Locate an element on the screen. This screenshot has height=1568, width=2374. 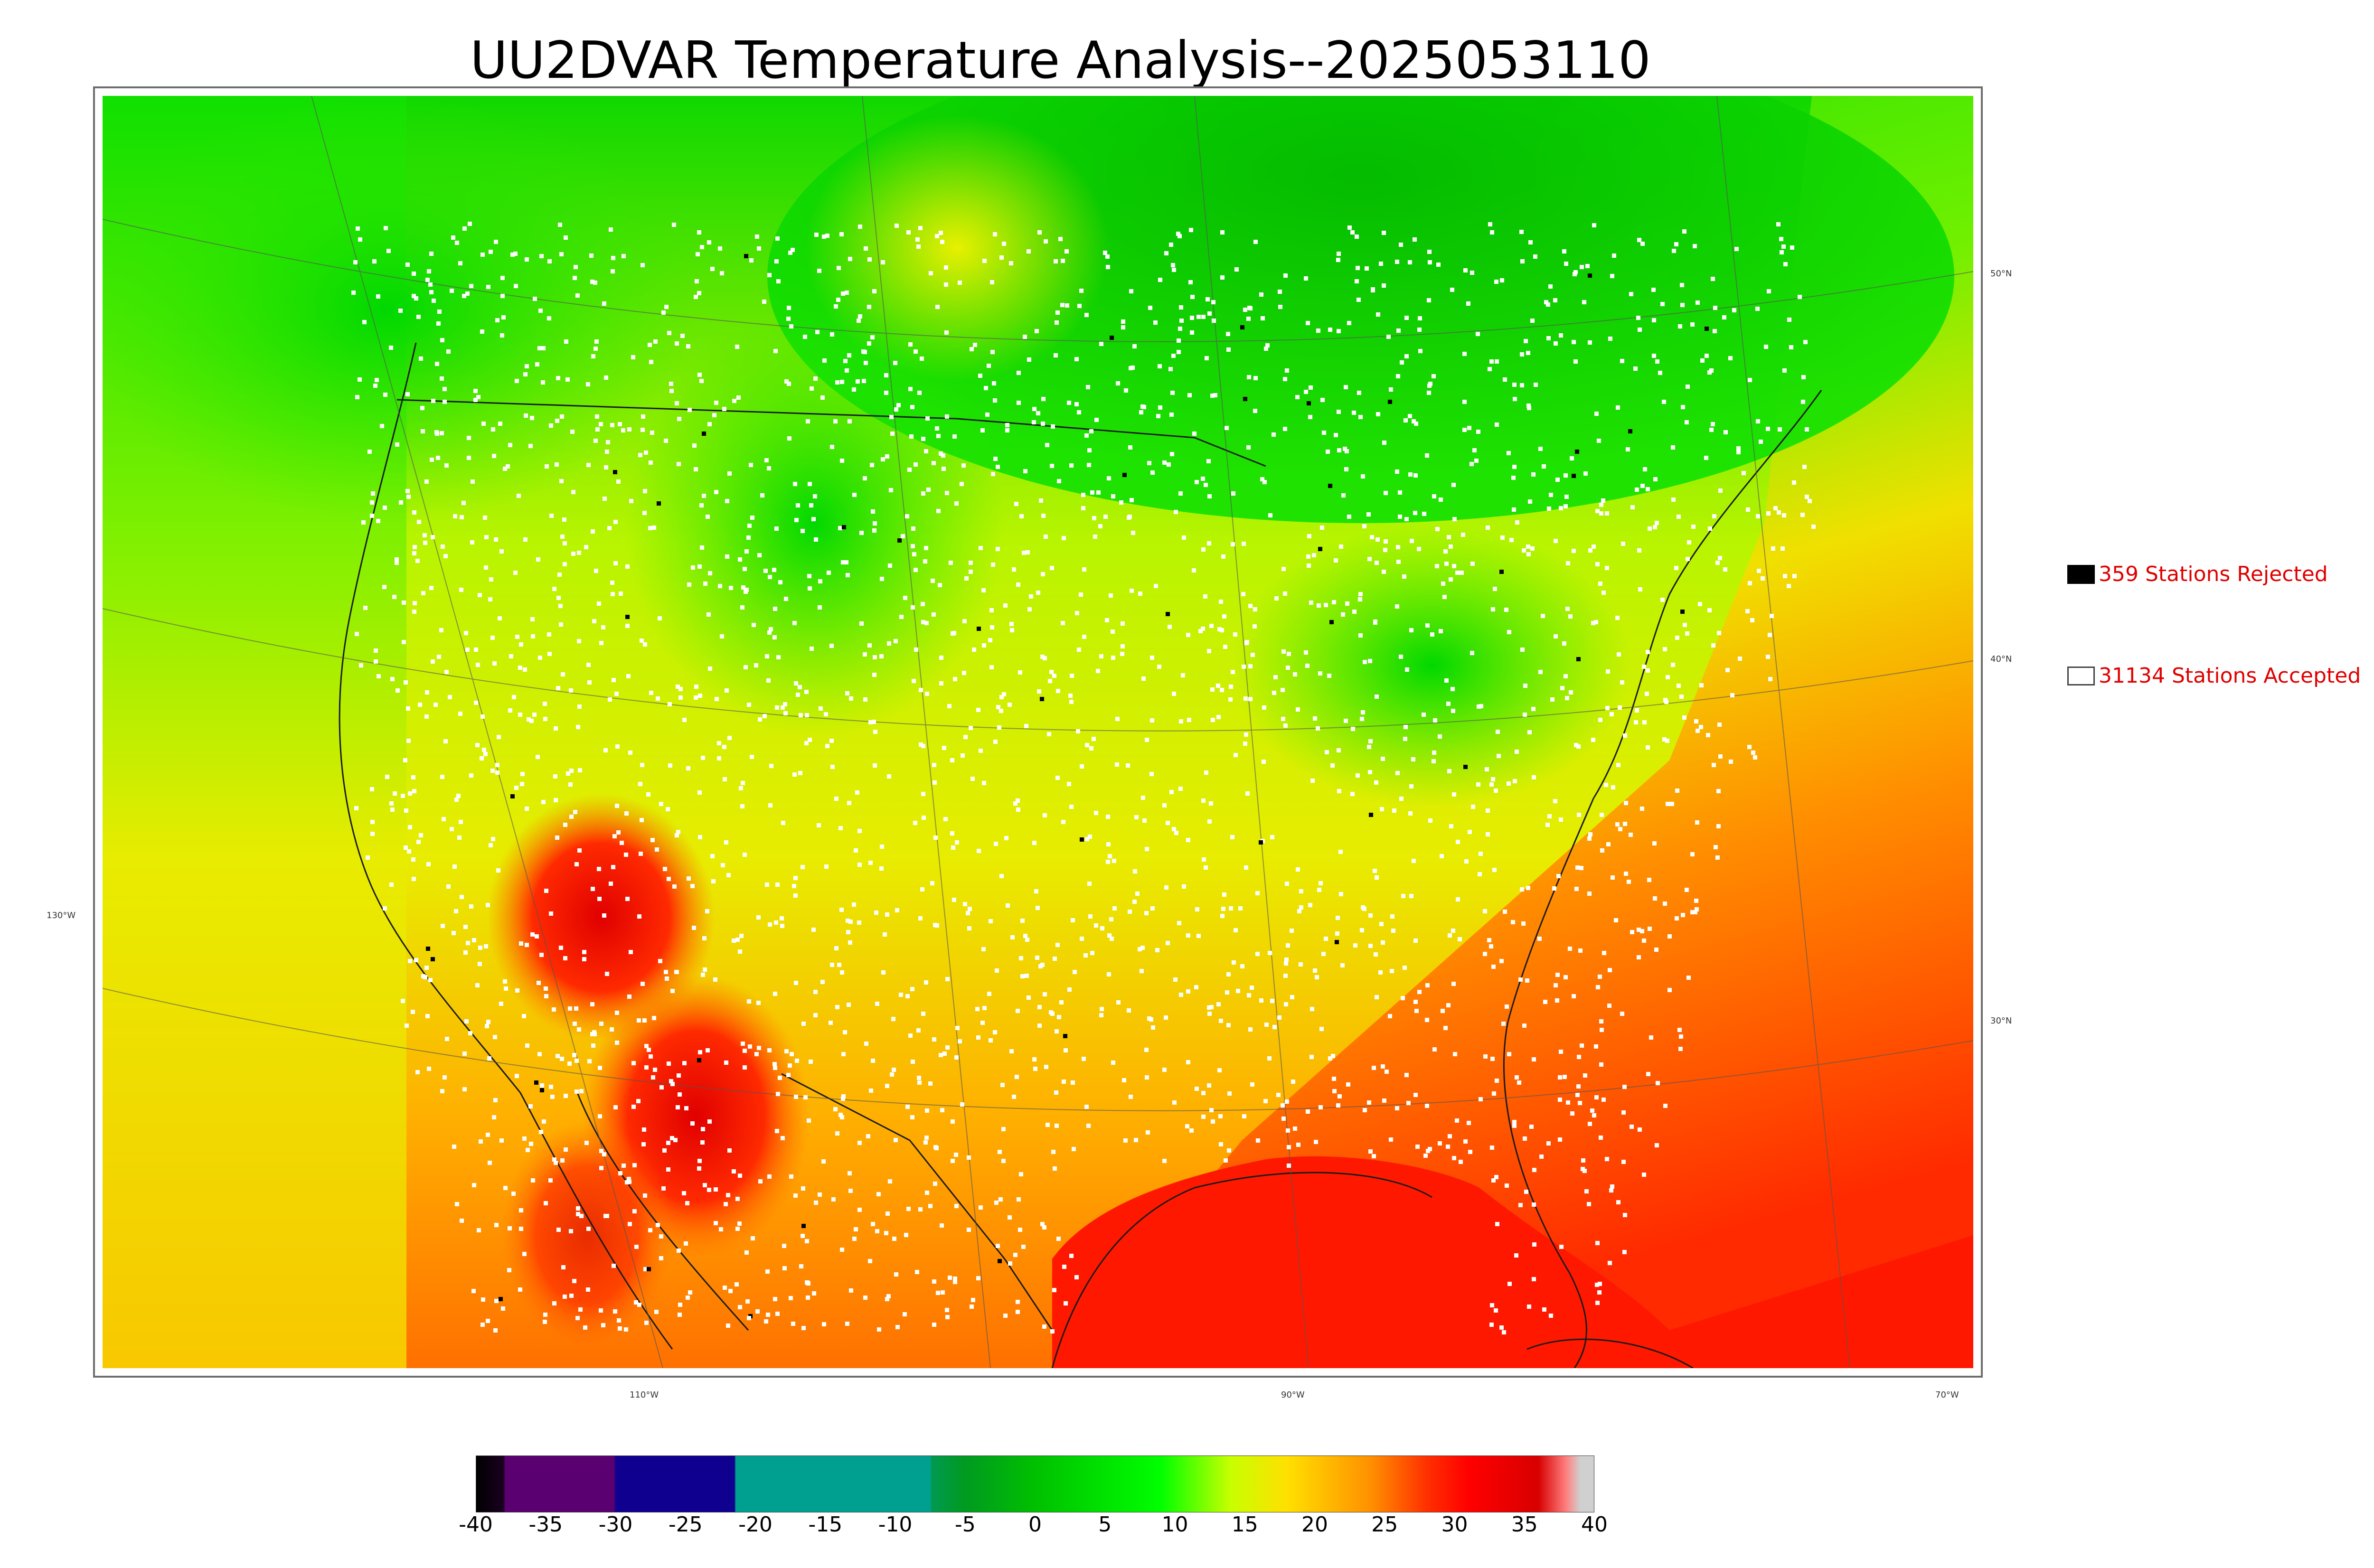
colorbar-tick: -15 is located at coordinates (825, 1525).